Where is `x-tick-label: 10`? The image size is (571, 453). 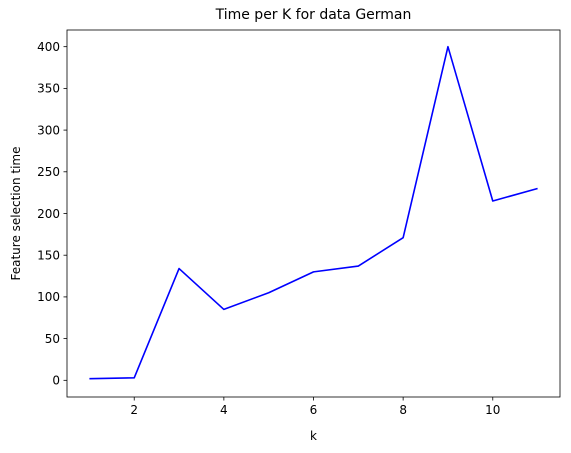 x-tick-label: 10 is located at coordinates (492, 410).